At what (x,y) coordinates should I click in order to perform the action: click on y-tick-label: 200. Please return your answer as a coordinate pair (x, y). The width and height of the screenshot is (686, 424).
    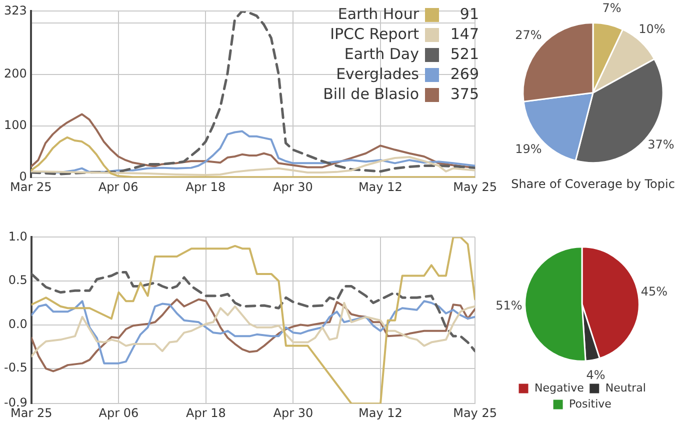
    Looking at the image, I should click on (15, 73).